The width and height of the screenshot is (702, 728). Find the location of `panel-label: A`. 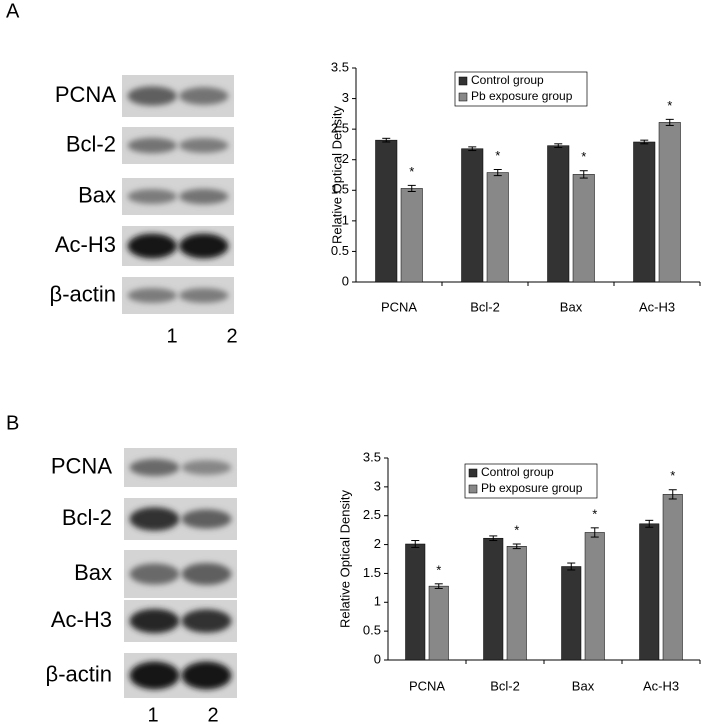

panel-label: A is located at coordinates (13, 11).